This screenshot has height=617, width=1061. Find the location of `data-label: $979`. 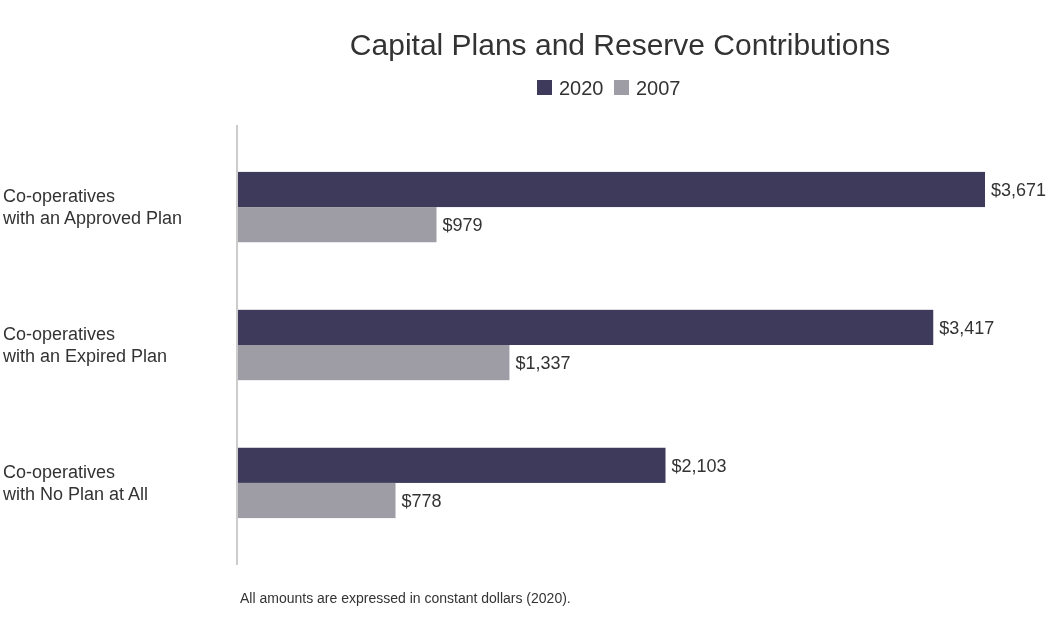

data-label: $979 is located at coordinates (462, 224).